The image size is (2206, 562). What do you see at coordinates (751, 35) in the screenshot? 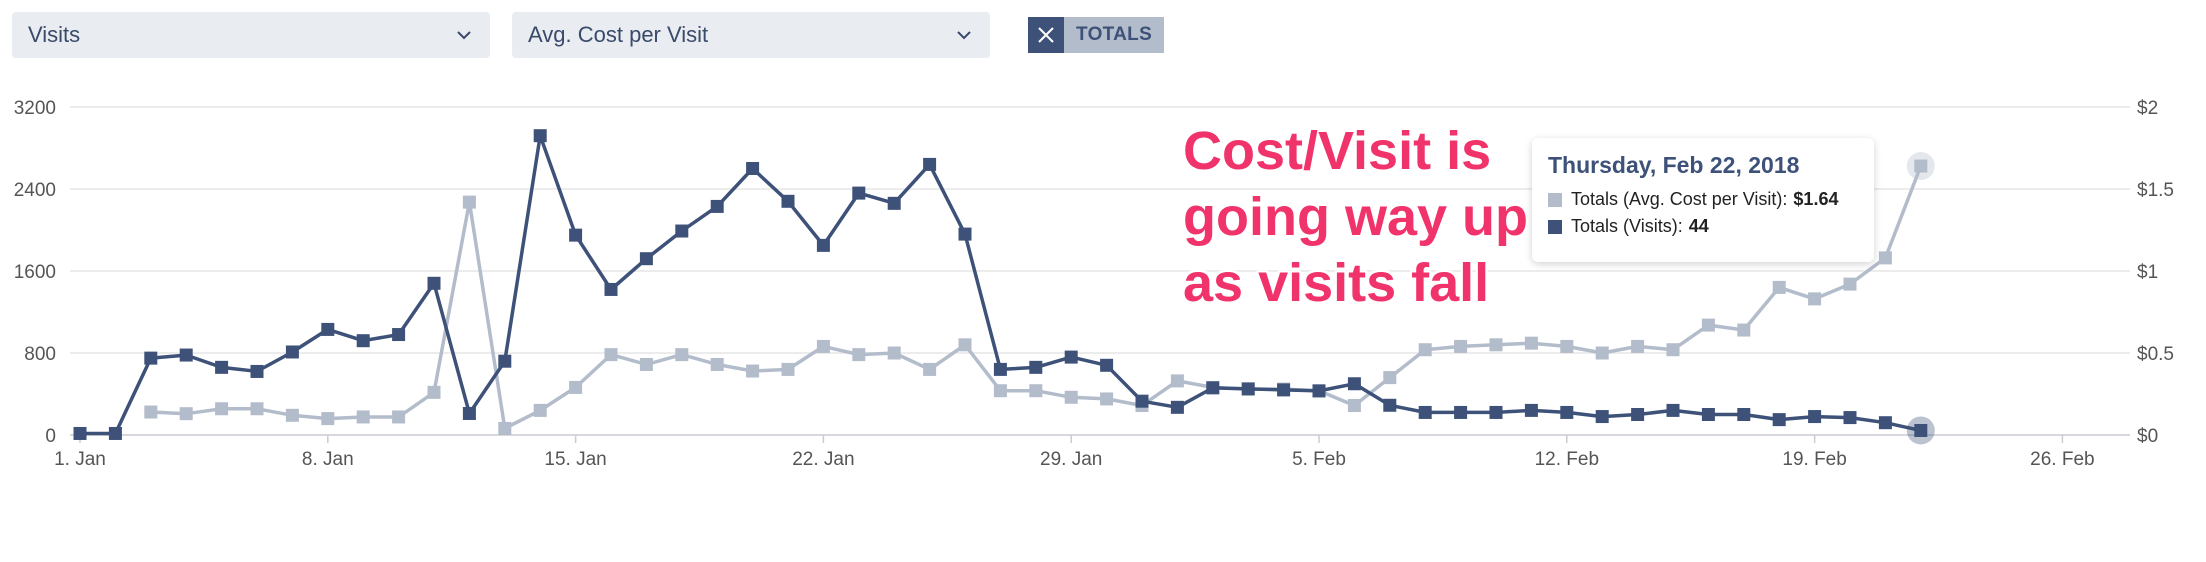
I see `metric-select-cost: Avg. Cost per Visit` at bounding box center [751, 35].